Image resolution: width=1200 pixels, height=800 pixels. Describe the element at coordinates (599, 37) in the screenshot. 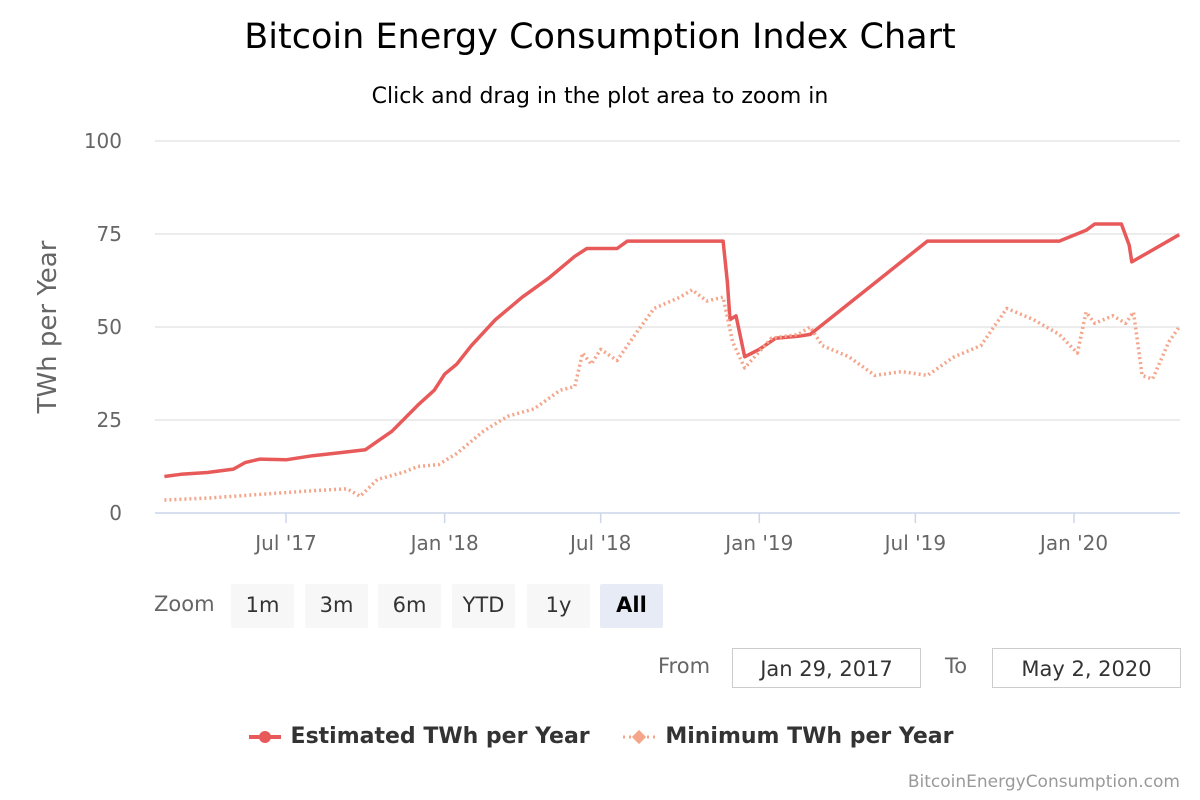

I see `chart-title: Bitcoin Energy Consumption Index Chart` at that location.